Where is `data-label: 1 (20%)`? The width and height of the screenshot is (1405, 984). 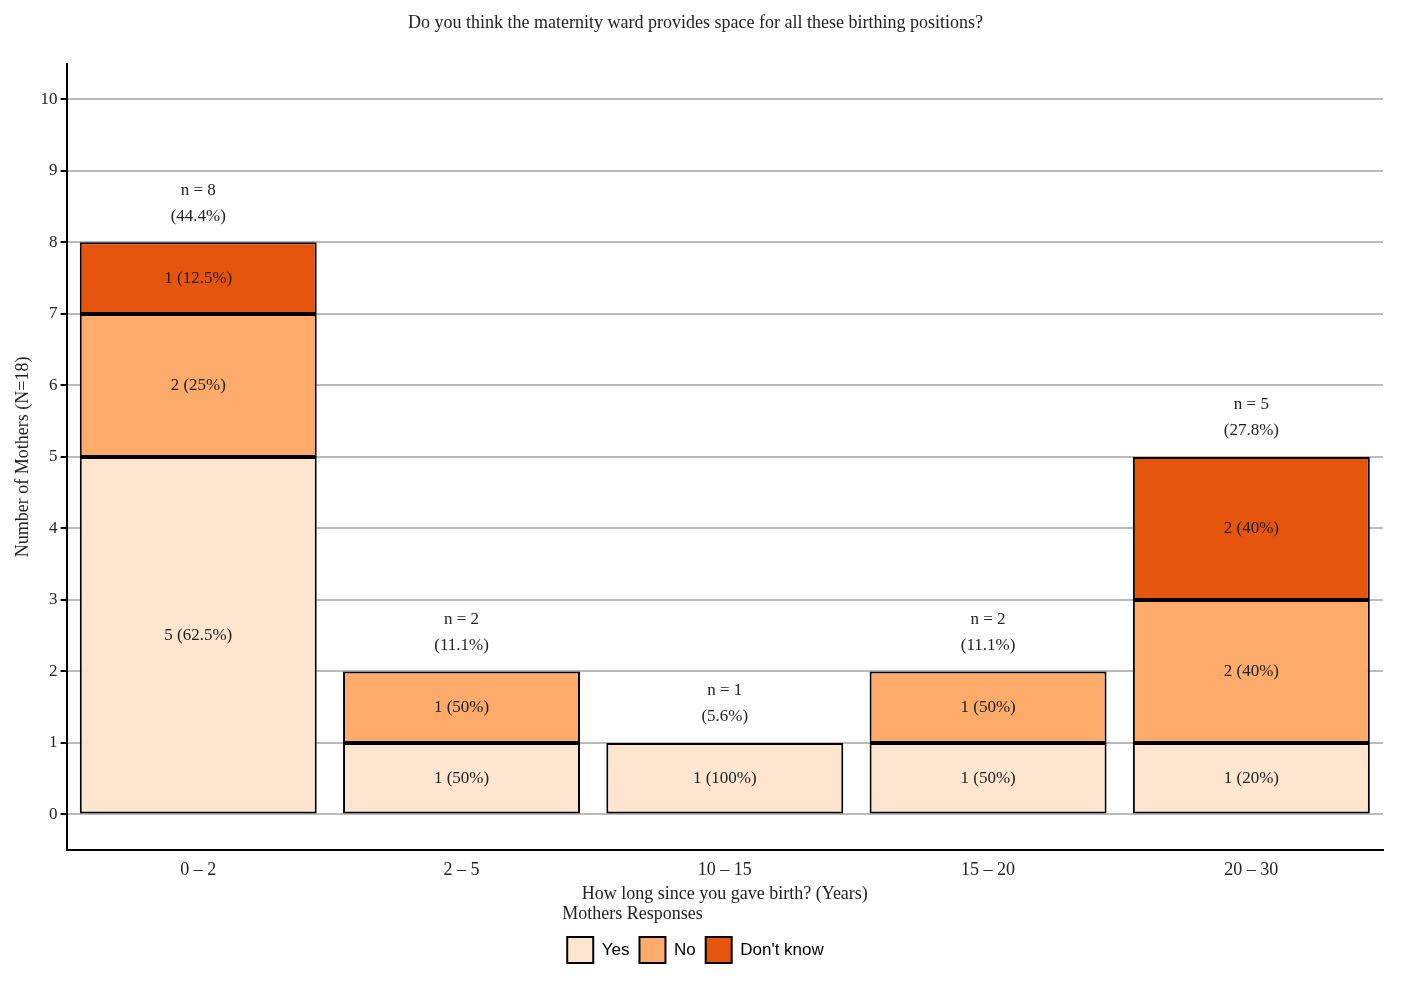
data-label: 1 (20%) is located at coordinates (1251, 777).